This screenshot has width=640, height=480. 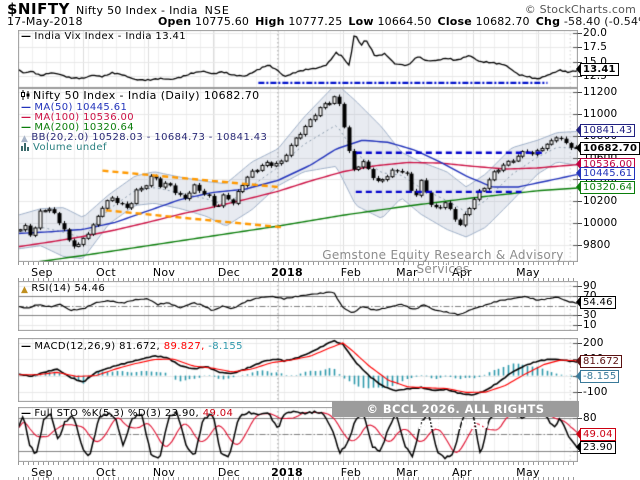 I want to click on value-badge: 81.672, so click(x=599, y=362).